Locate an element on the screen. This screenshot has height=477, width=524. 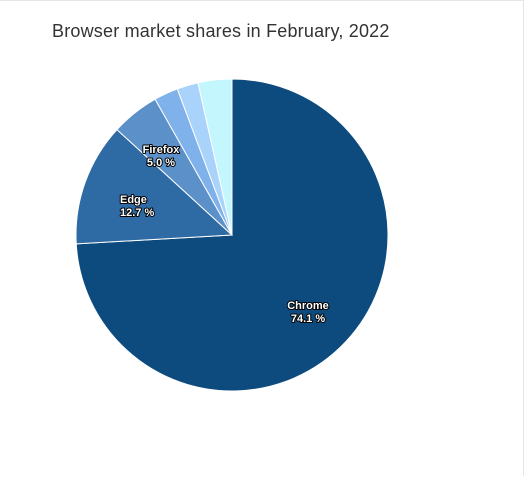
pie-label-value: 12.7 % is located at coordinates (137, 213).